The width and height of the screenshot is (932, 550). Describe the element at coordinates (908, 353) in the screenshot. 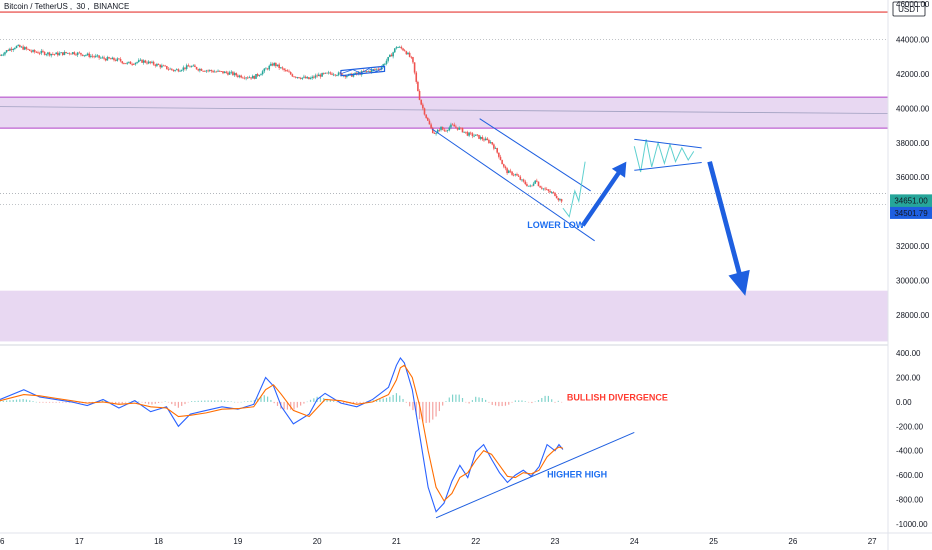

I see `macd-tick-label: 400.00` at that location.